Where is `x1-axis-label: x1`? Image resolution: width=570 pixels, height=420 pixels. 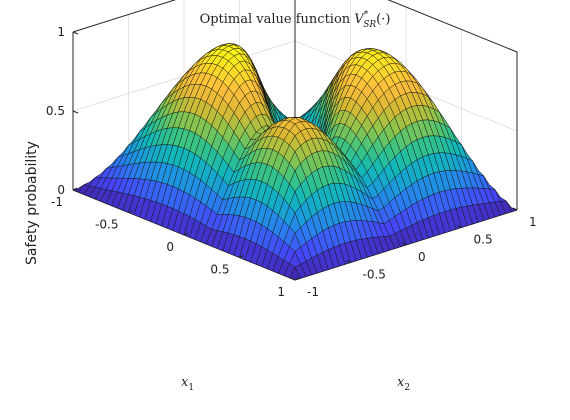 x1-axis-label: x1 is located at coordinates (187, 384).